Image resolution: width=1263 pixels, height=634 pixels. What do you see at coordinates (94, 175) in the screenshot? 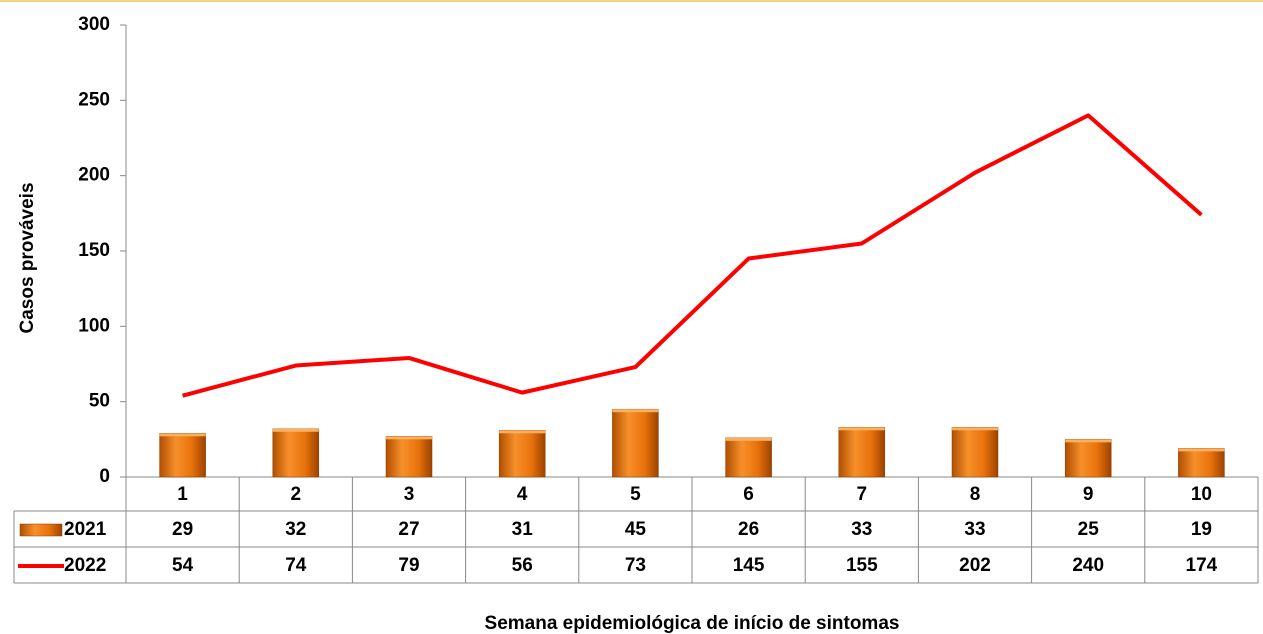
I see `y-tick-label: 200` at bounding box center [94, 175].